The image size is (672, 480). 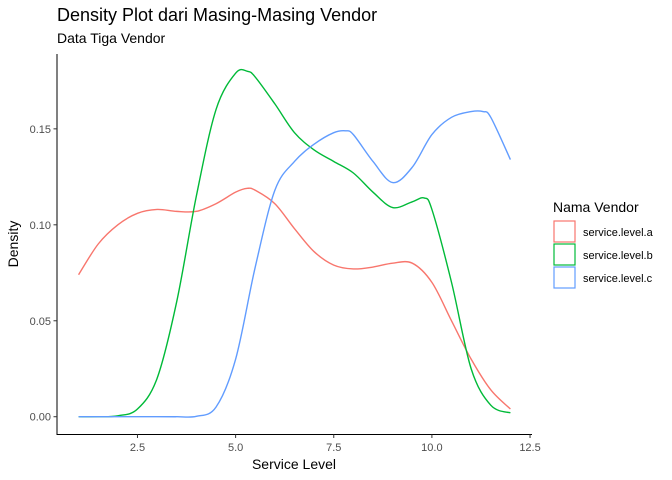 What do you see at coordinates (43, 274) in the screenshot?
I see `y-axis-ticks: 0.00 0.05 0.10 0.15` at bounding box center [43, 274].